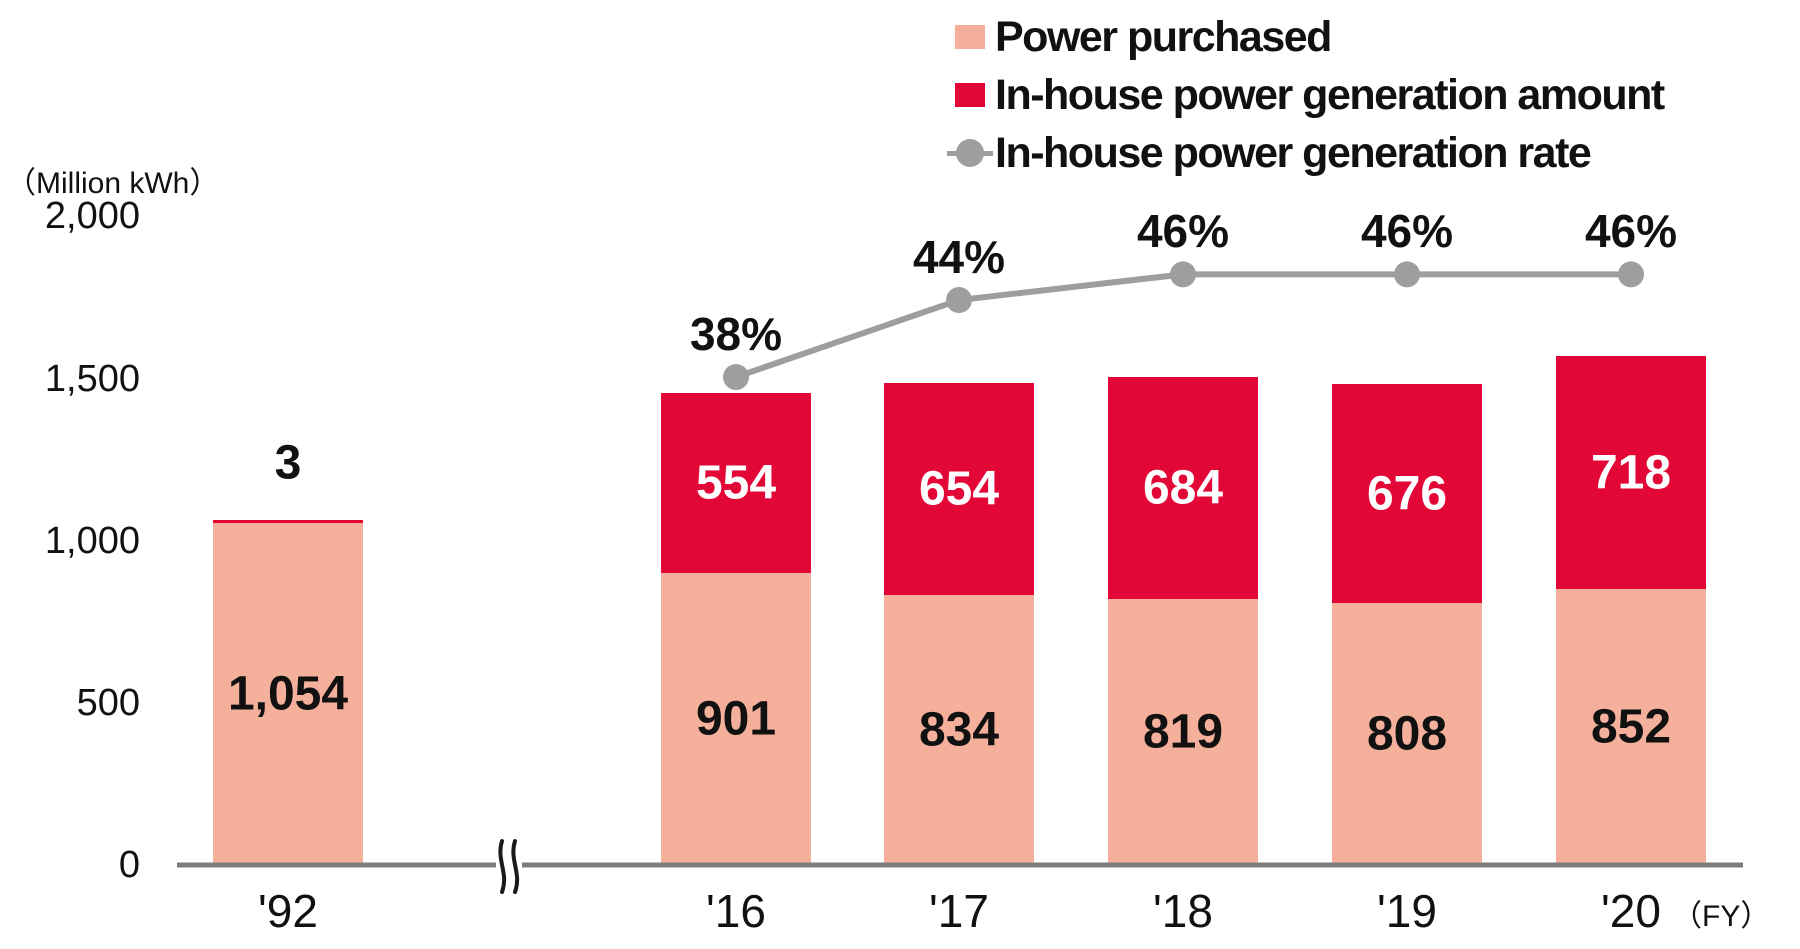  I want to click on y-tick-label: 1,000, so click(92, 540).